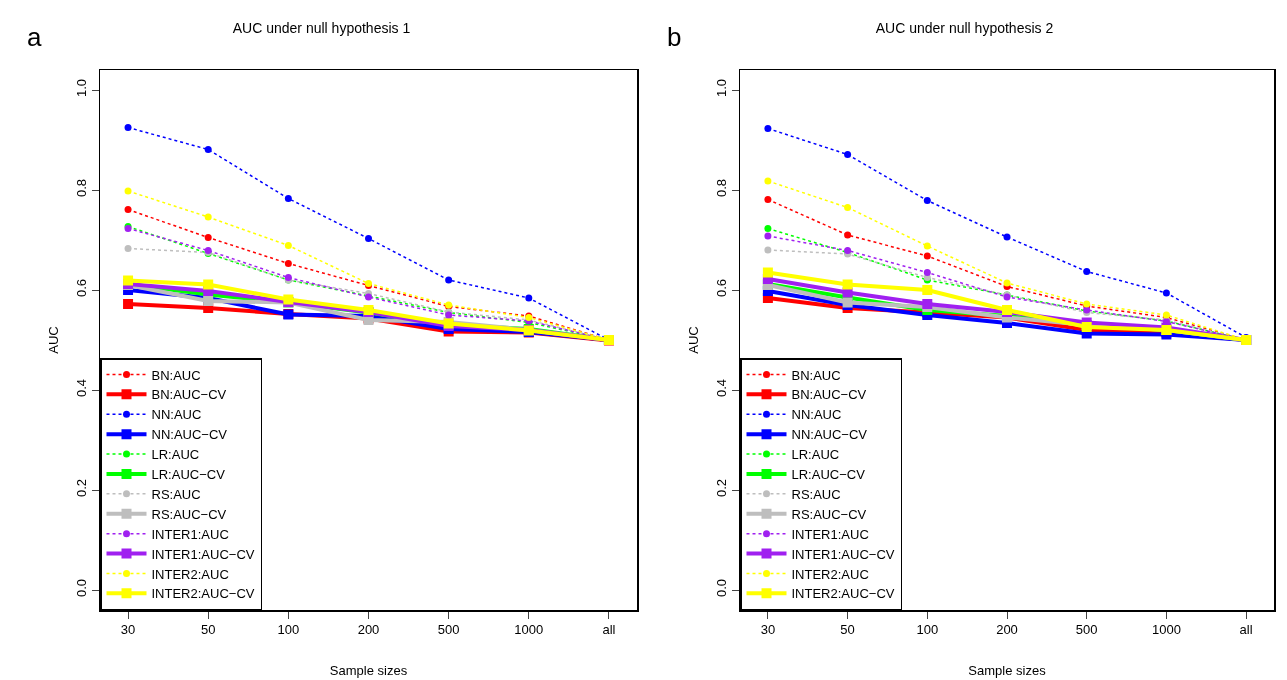 The height and width of the screenshot is (680, 1287). What do you see at coordinates (321, 27) in the screenshot?
I see `chart-title: AUC under null hypothesis 1` at bounding box center [321, 27].